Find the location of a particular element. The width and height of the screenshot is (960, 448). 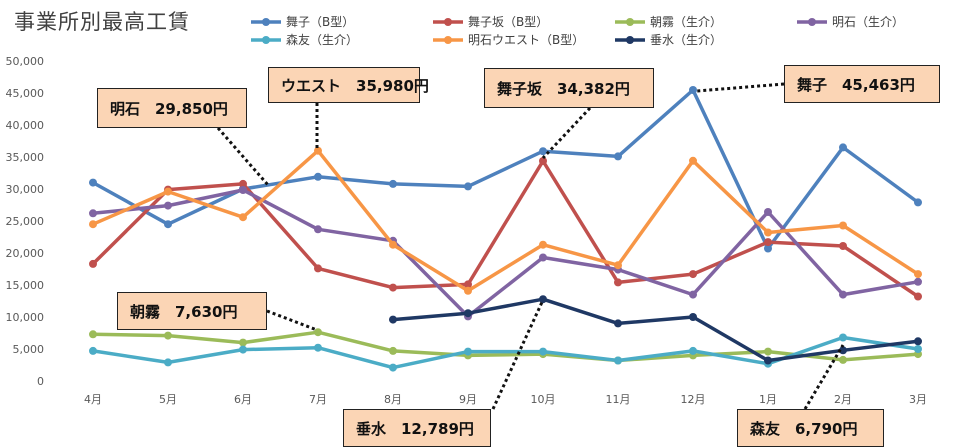

legend-item: 舞子坂（B型） is located at coordinates (490, 22).